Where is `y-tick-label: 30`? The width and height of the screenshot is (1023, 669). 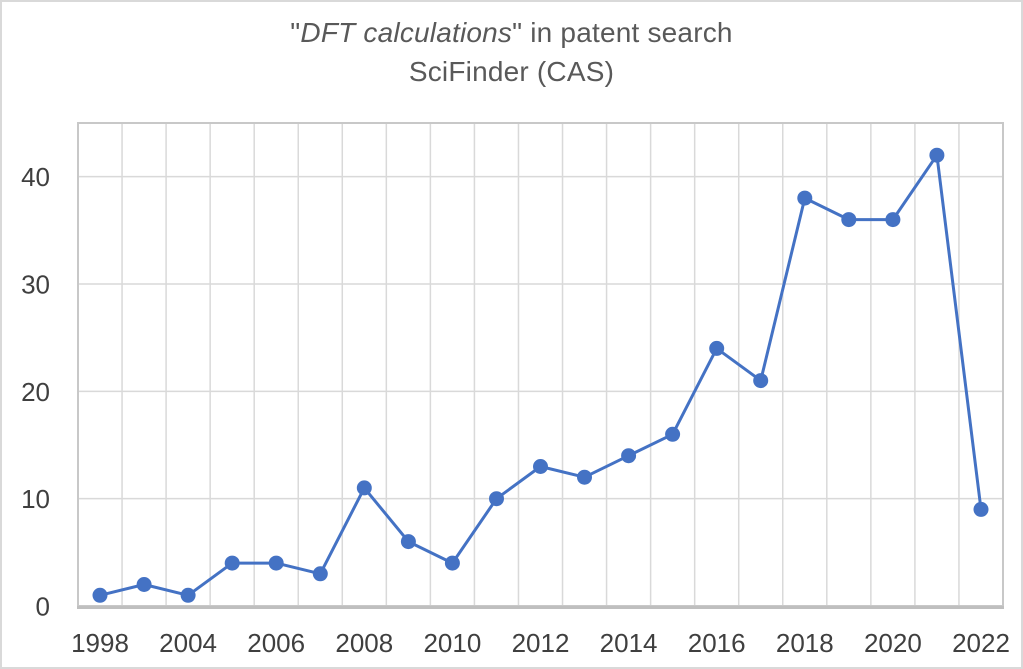
y-tick-label: 30 is located at coordinates (35, 285).